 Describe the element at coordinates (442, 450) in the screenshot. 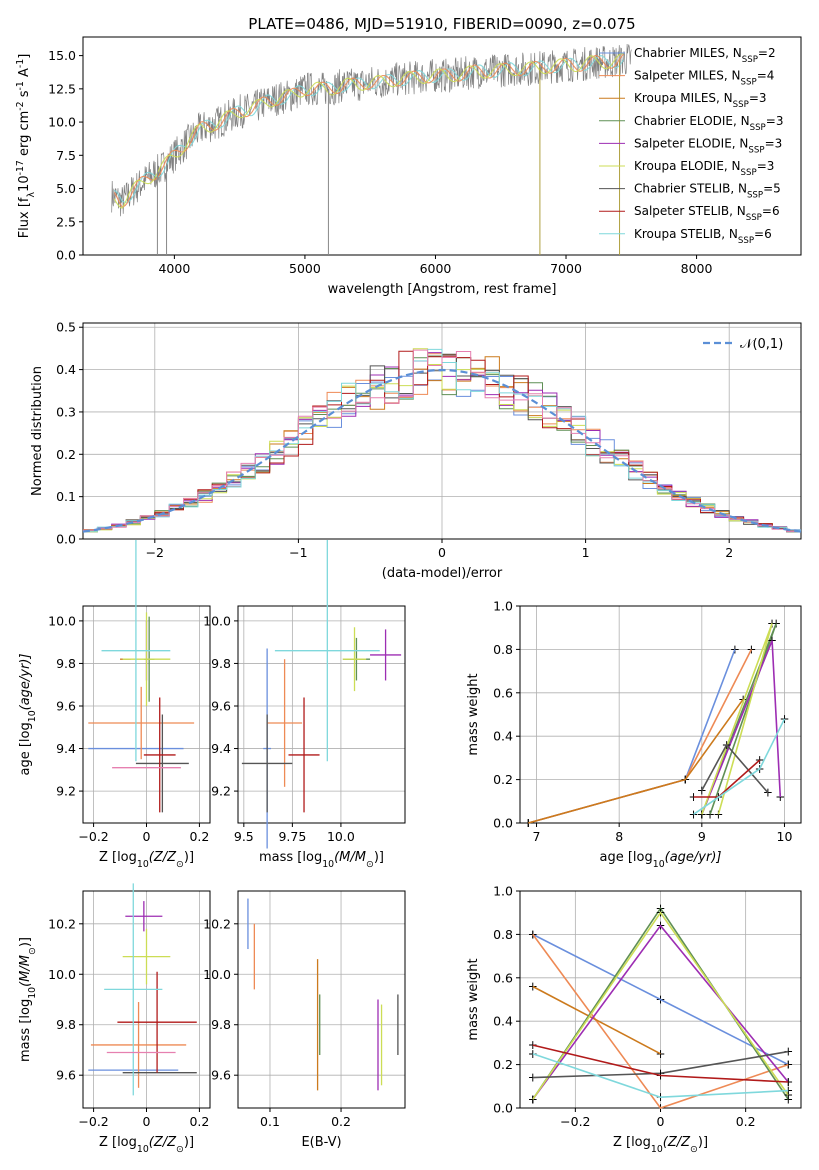

I see `normal-curve` at that location.